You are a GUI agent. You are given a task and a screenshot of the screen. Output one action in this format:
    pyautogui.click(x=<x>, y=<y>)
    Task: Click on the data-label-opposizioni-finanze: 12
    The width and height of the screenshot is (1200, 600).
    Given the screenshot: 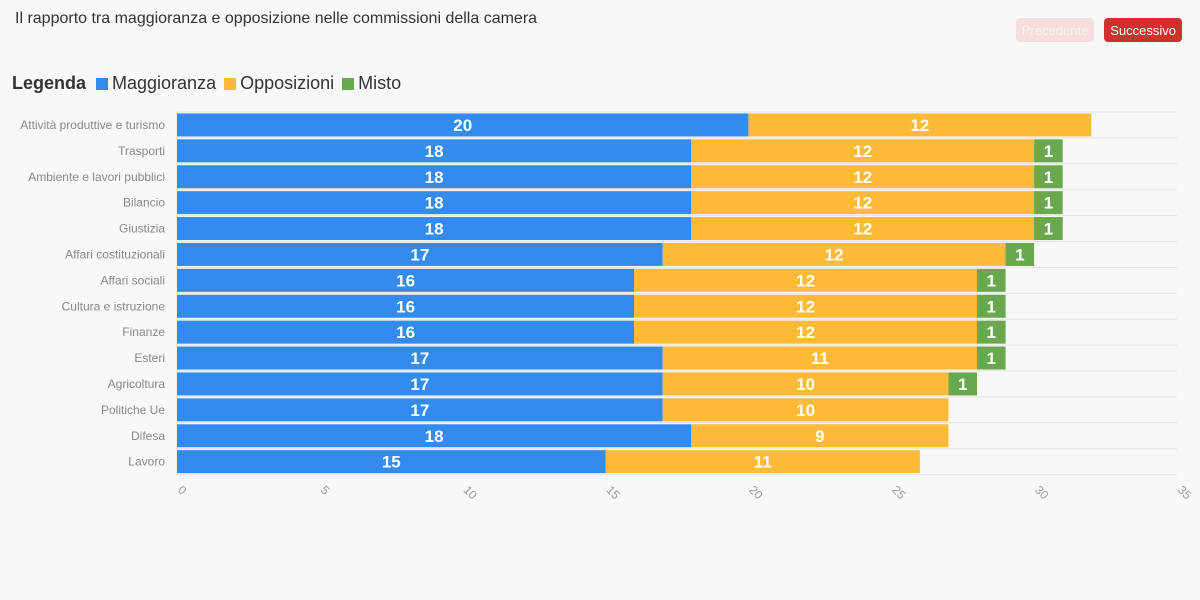 What is the action you would take?
    pyautogui.click(x=805, y=332)
    